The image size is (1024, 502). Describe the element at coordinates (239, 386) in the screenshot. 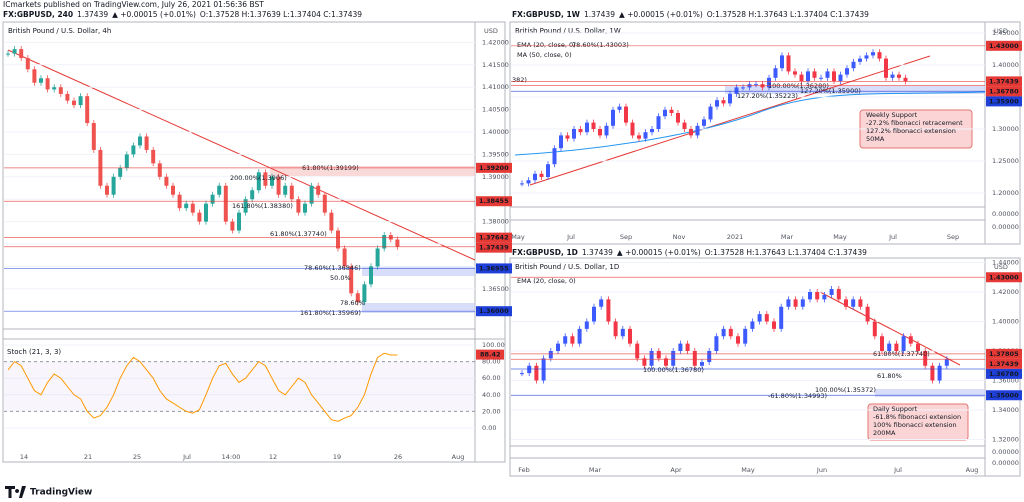

I see `stoch-band` at that location.